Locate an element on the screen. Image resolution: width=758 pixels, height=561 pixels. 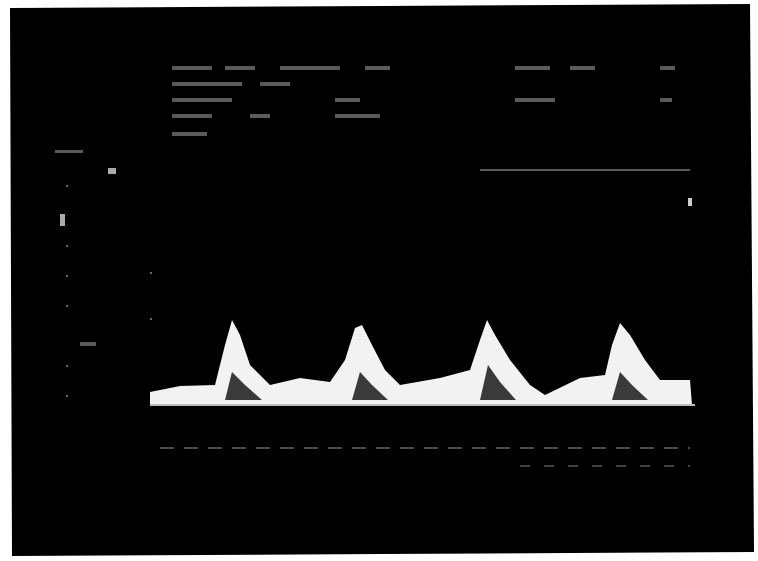
doppler-waveform is located at coordinates (421, 362).